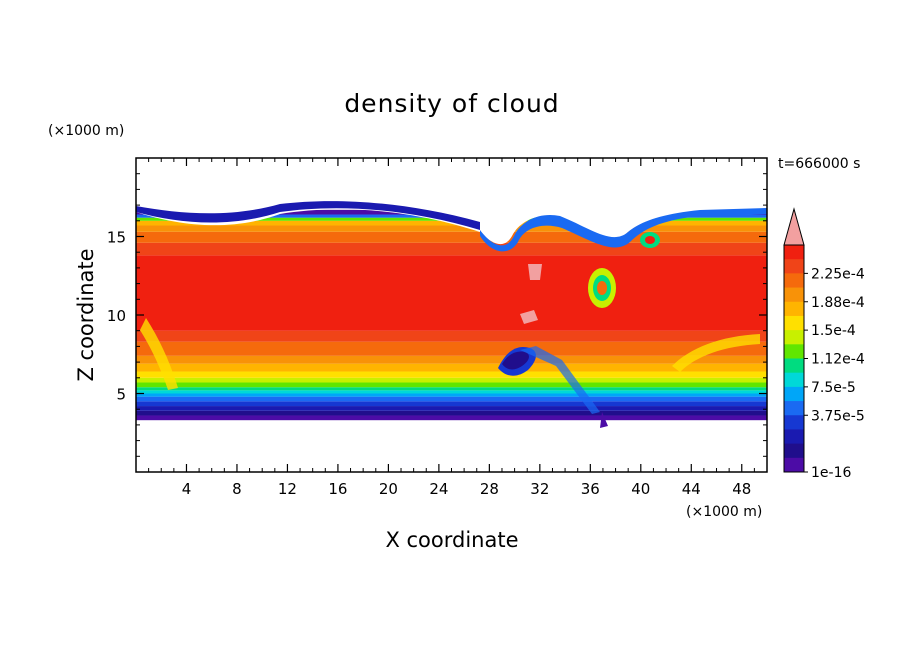 This screenshot has width=904, height=658. I want to click on x-tick-label: 24, so click(438, 489).